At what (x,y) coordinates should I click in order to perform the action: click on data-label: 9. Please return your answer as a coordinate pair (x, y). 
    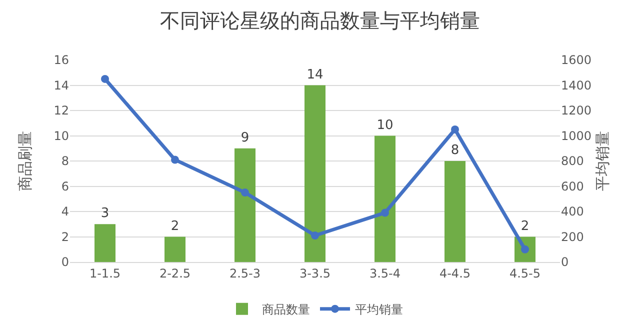
    Looking at the image, I should click on (245, 138).